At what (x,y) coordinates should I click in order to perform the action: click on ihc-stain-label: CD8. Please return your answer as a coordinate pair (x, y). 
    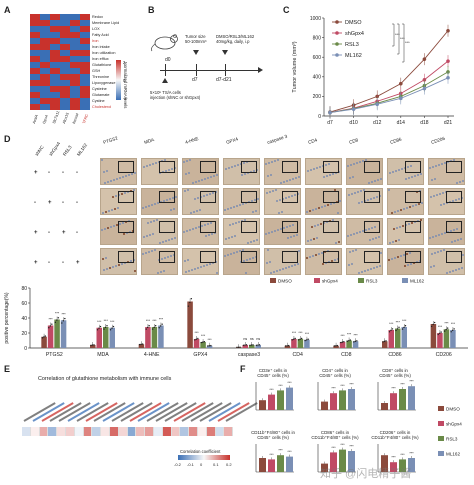
    Looking at the image, I should click on (353, 141).